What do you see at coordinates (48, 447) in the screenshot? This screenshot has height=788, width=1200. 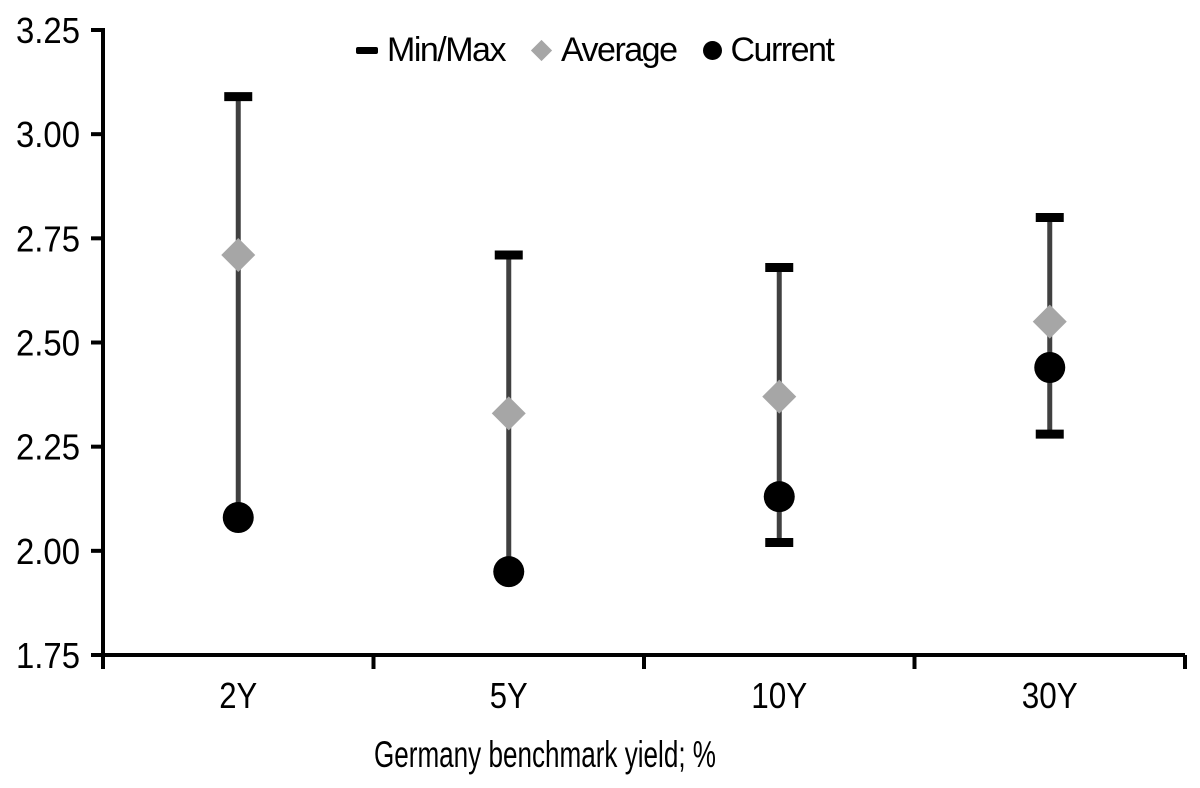 I see `y-tick-label-2.25: 2.25` at bounding box center [48, 447].